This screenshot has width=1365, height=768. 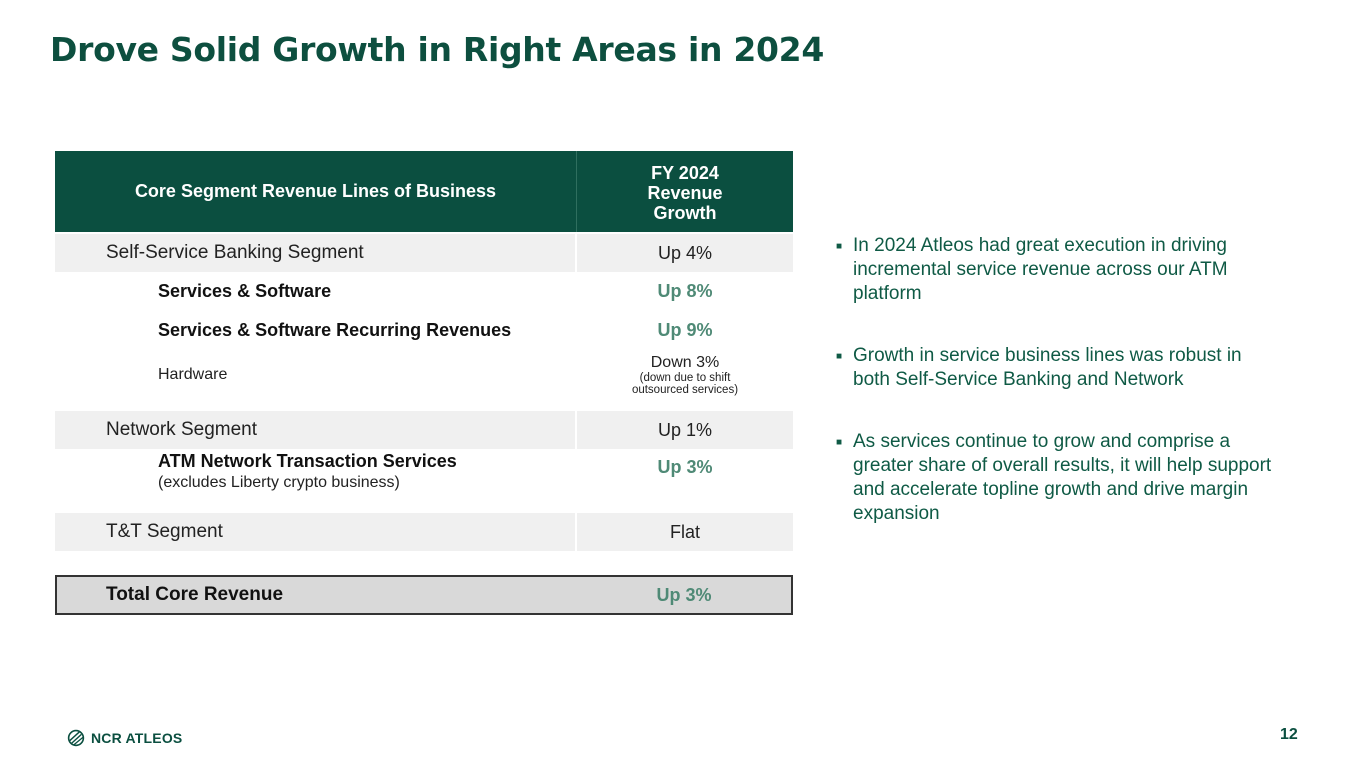 I want to click on table-row: T&T Segment Flat, so click(x=424, y=532).